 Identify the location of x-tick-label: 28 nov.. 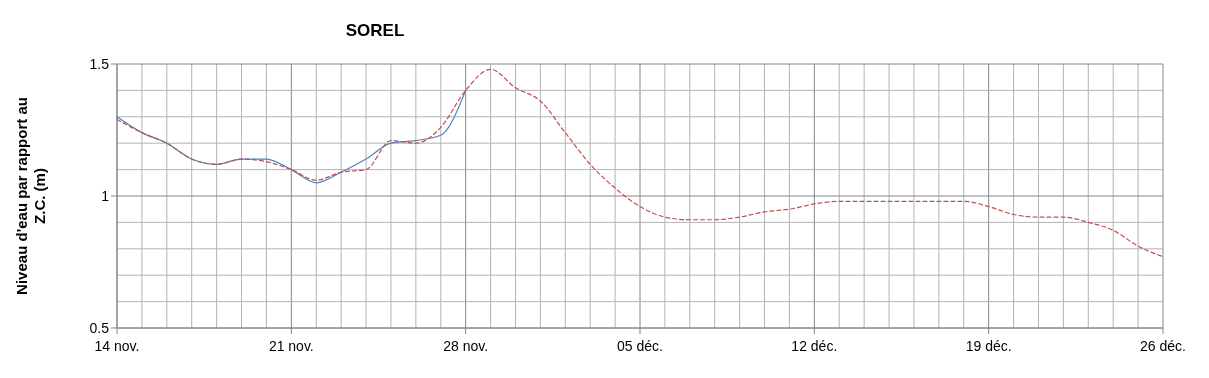
(466, 346).